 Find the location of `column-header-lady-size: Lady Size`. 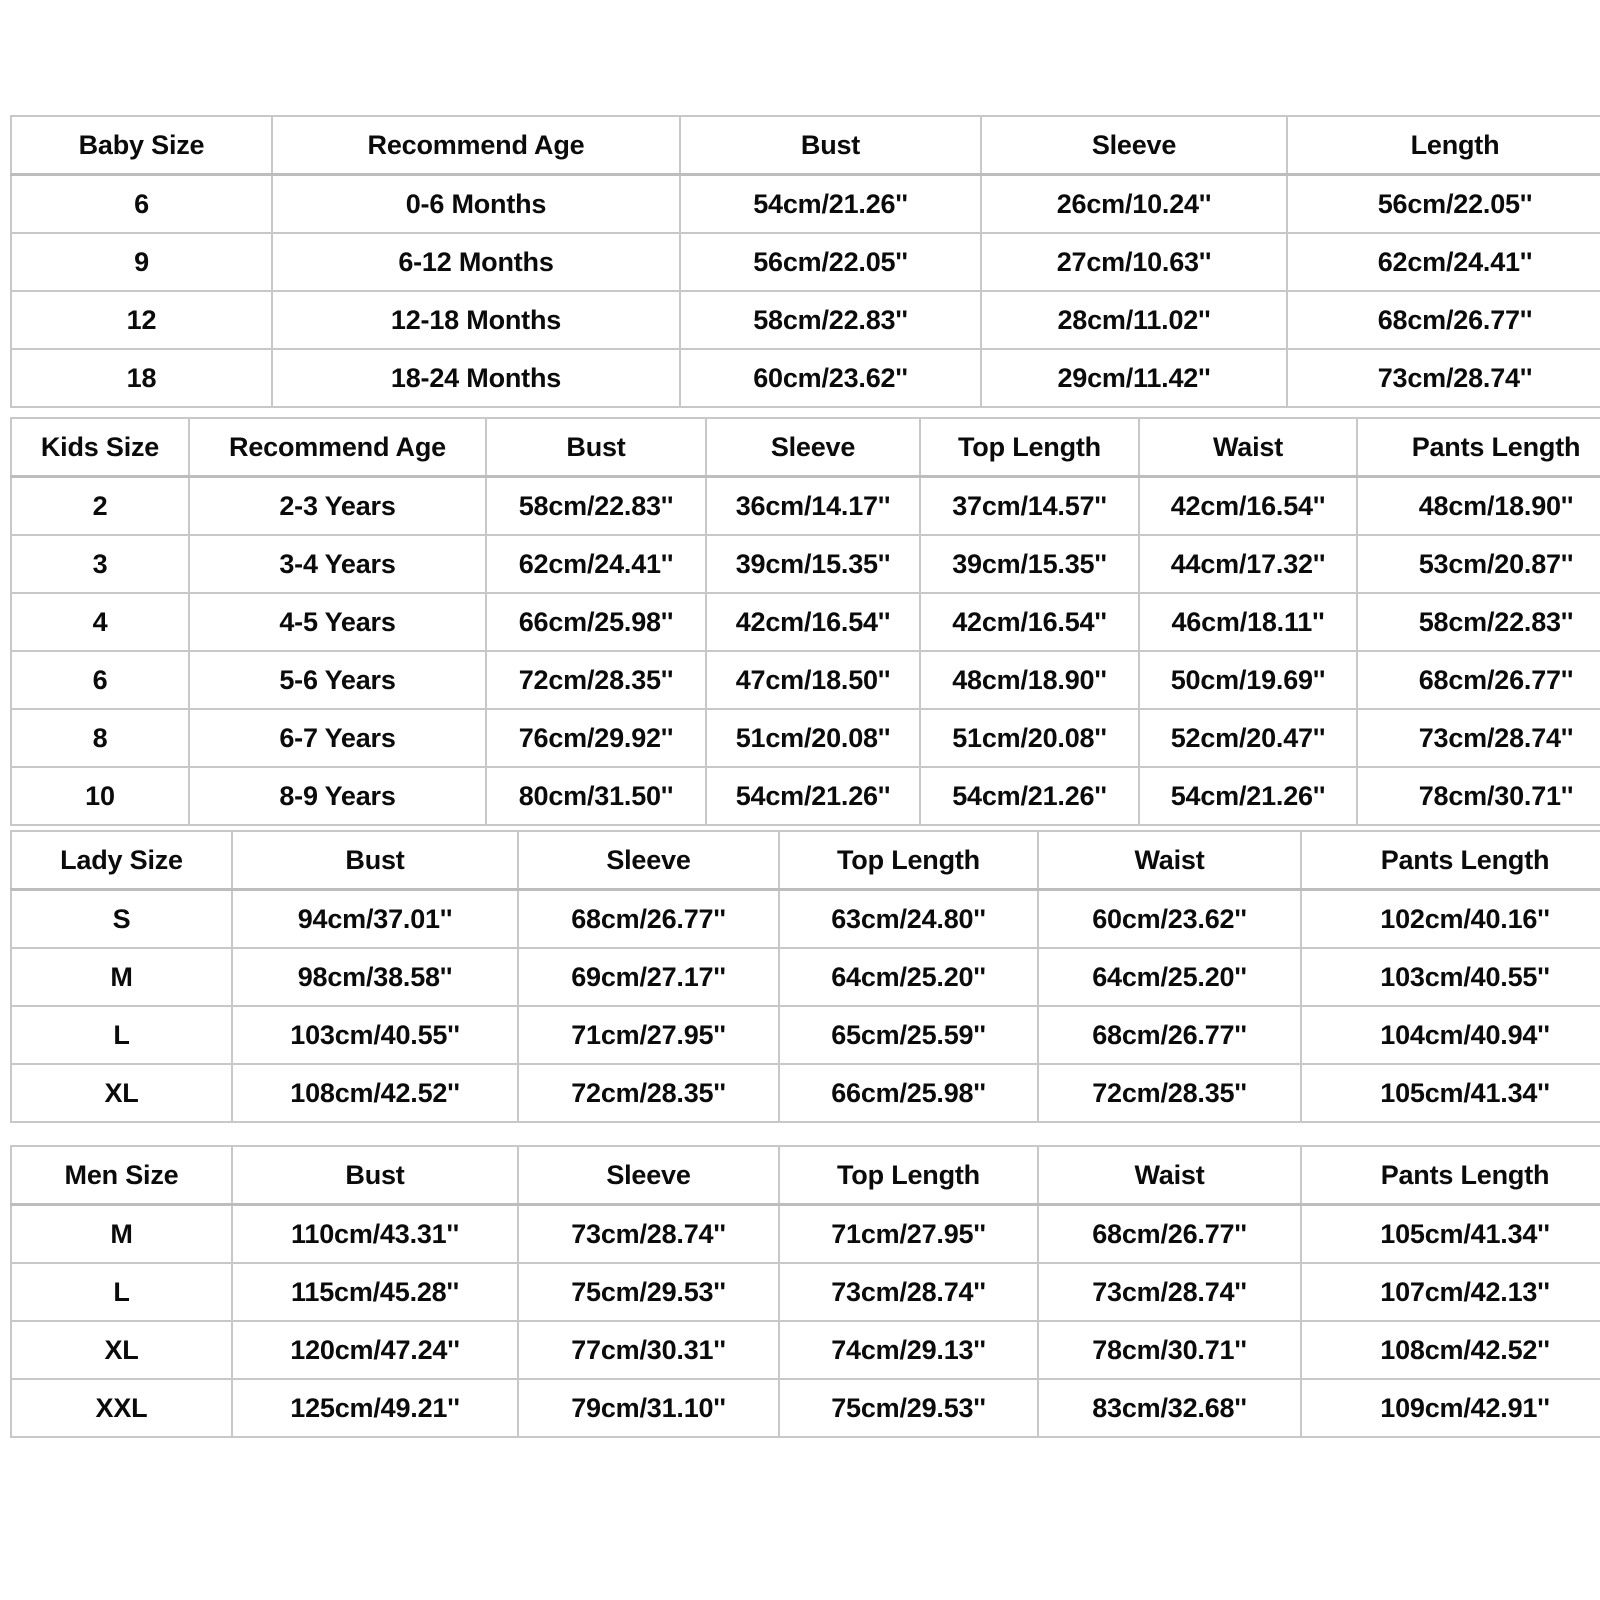

column-header-lady-size: Lady Size is located at coordinates (121, 860).